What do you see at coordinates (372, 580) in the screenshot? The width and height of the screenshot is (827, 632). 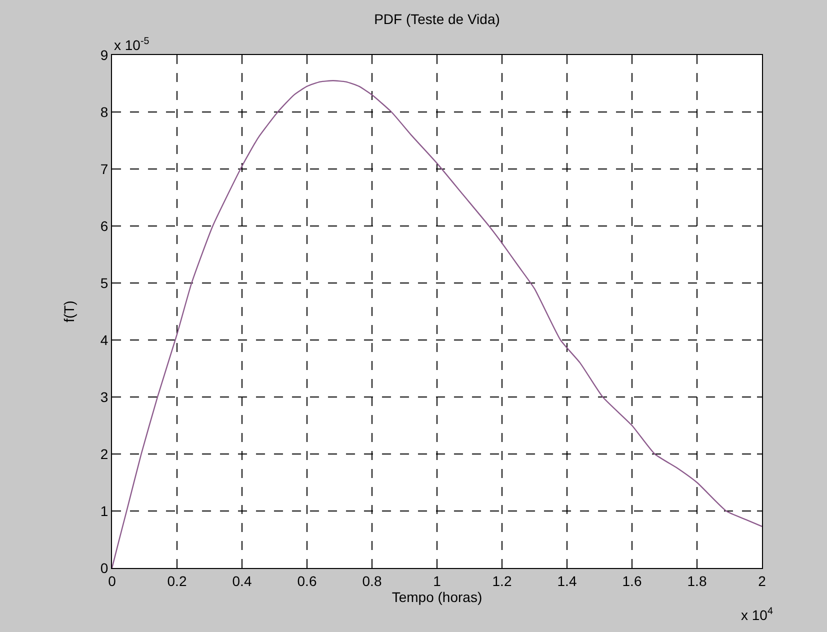 I see `x-tick-label: 0.8` at bounding box center [372, 580].